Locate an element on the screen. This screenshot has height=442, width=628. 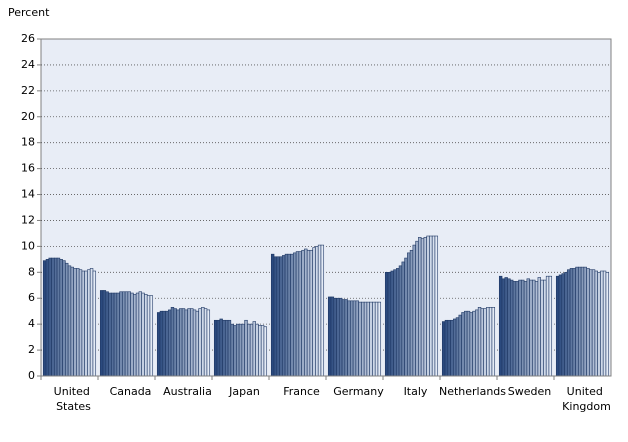
y-tick-label: 10 is located at coordinates (28, 245).